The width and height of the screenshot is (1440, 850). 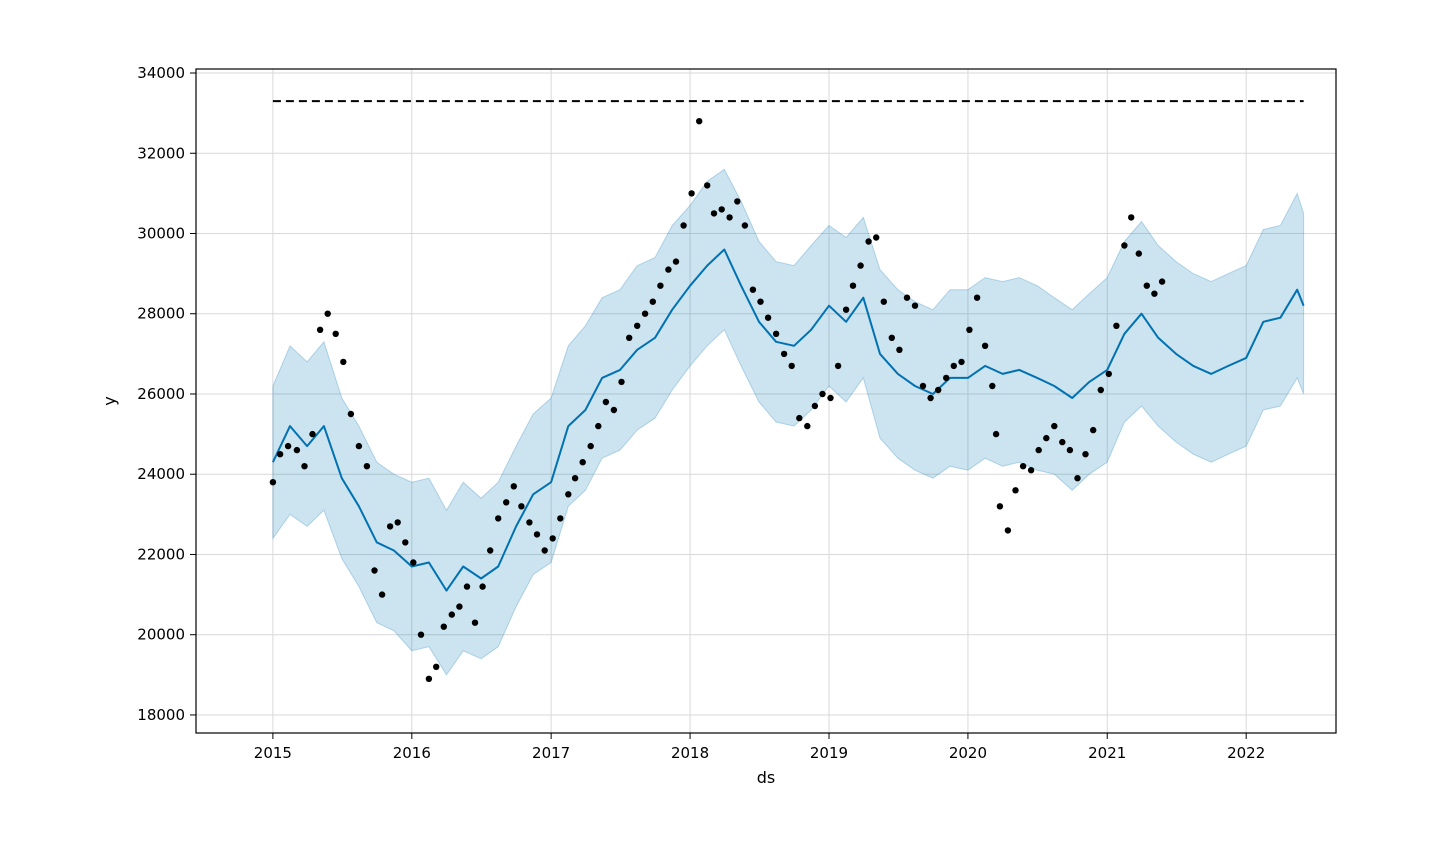 I want to click on x-tick-label: 2015, so click(x=273, y=753).